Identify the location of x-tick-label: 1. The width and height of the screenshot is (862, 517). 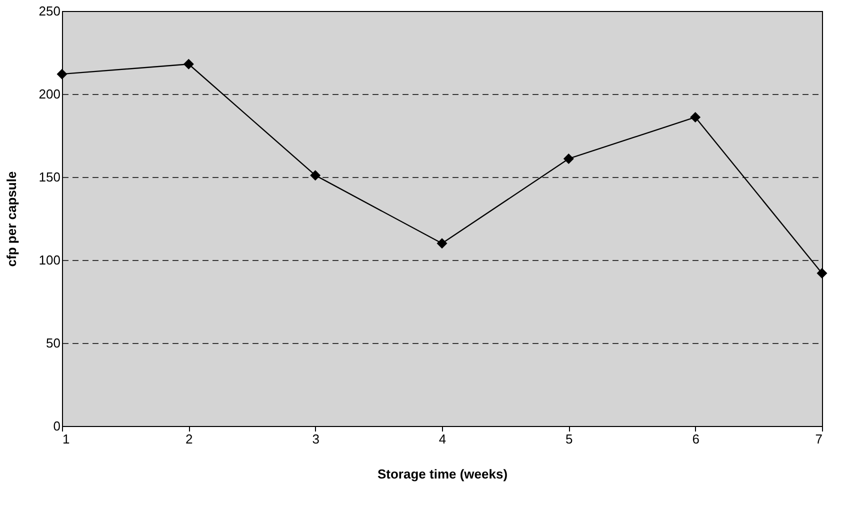
(66, 439).